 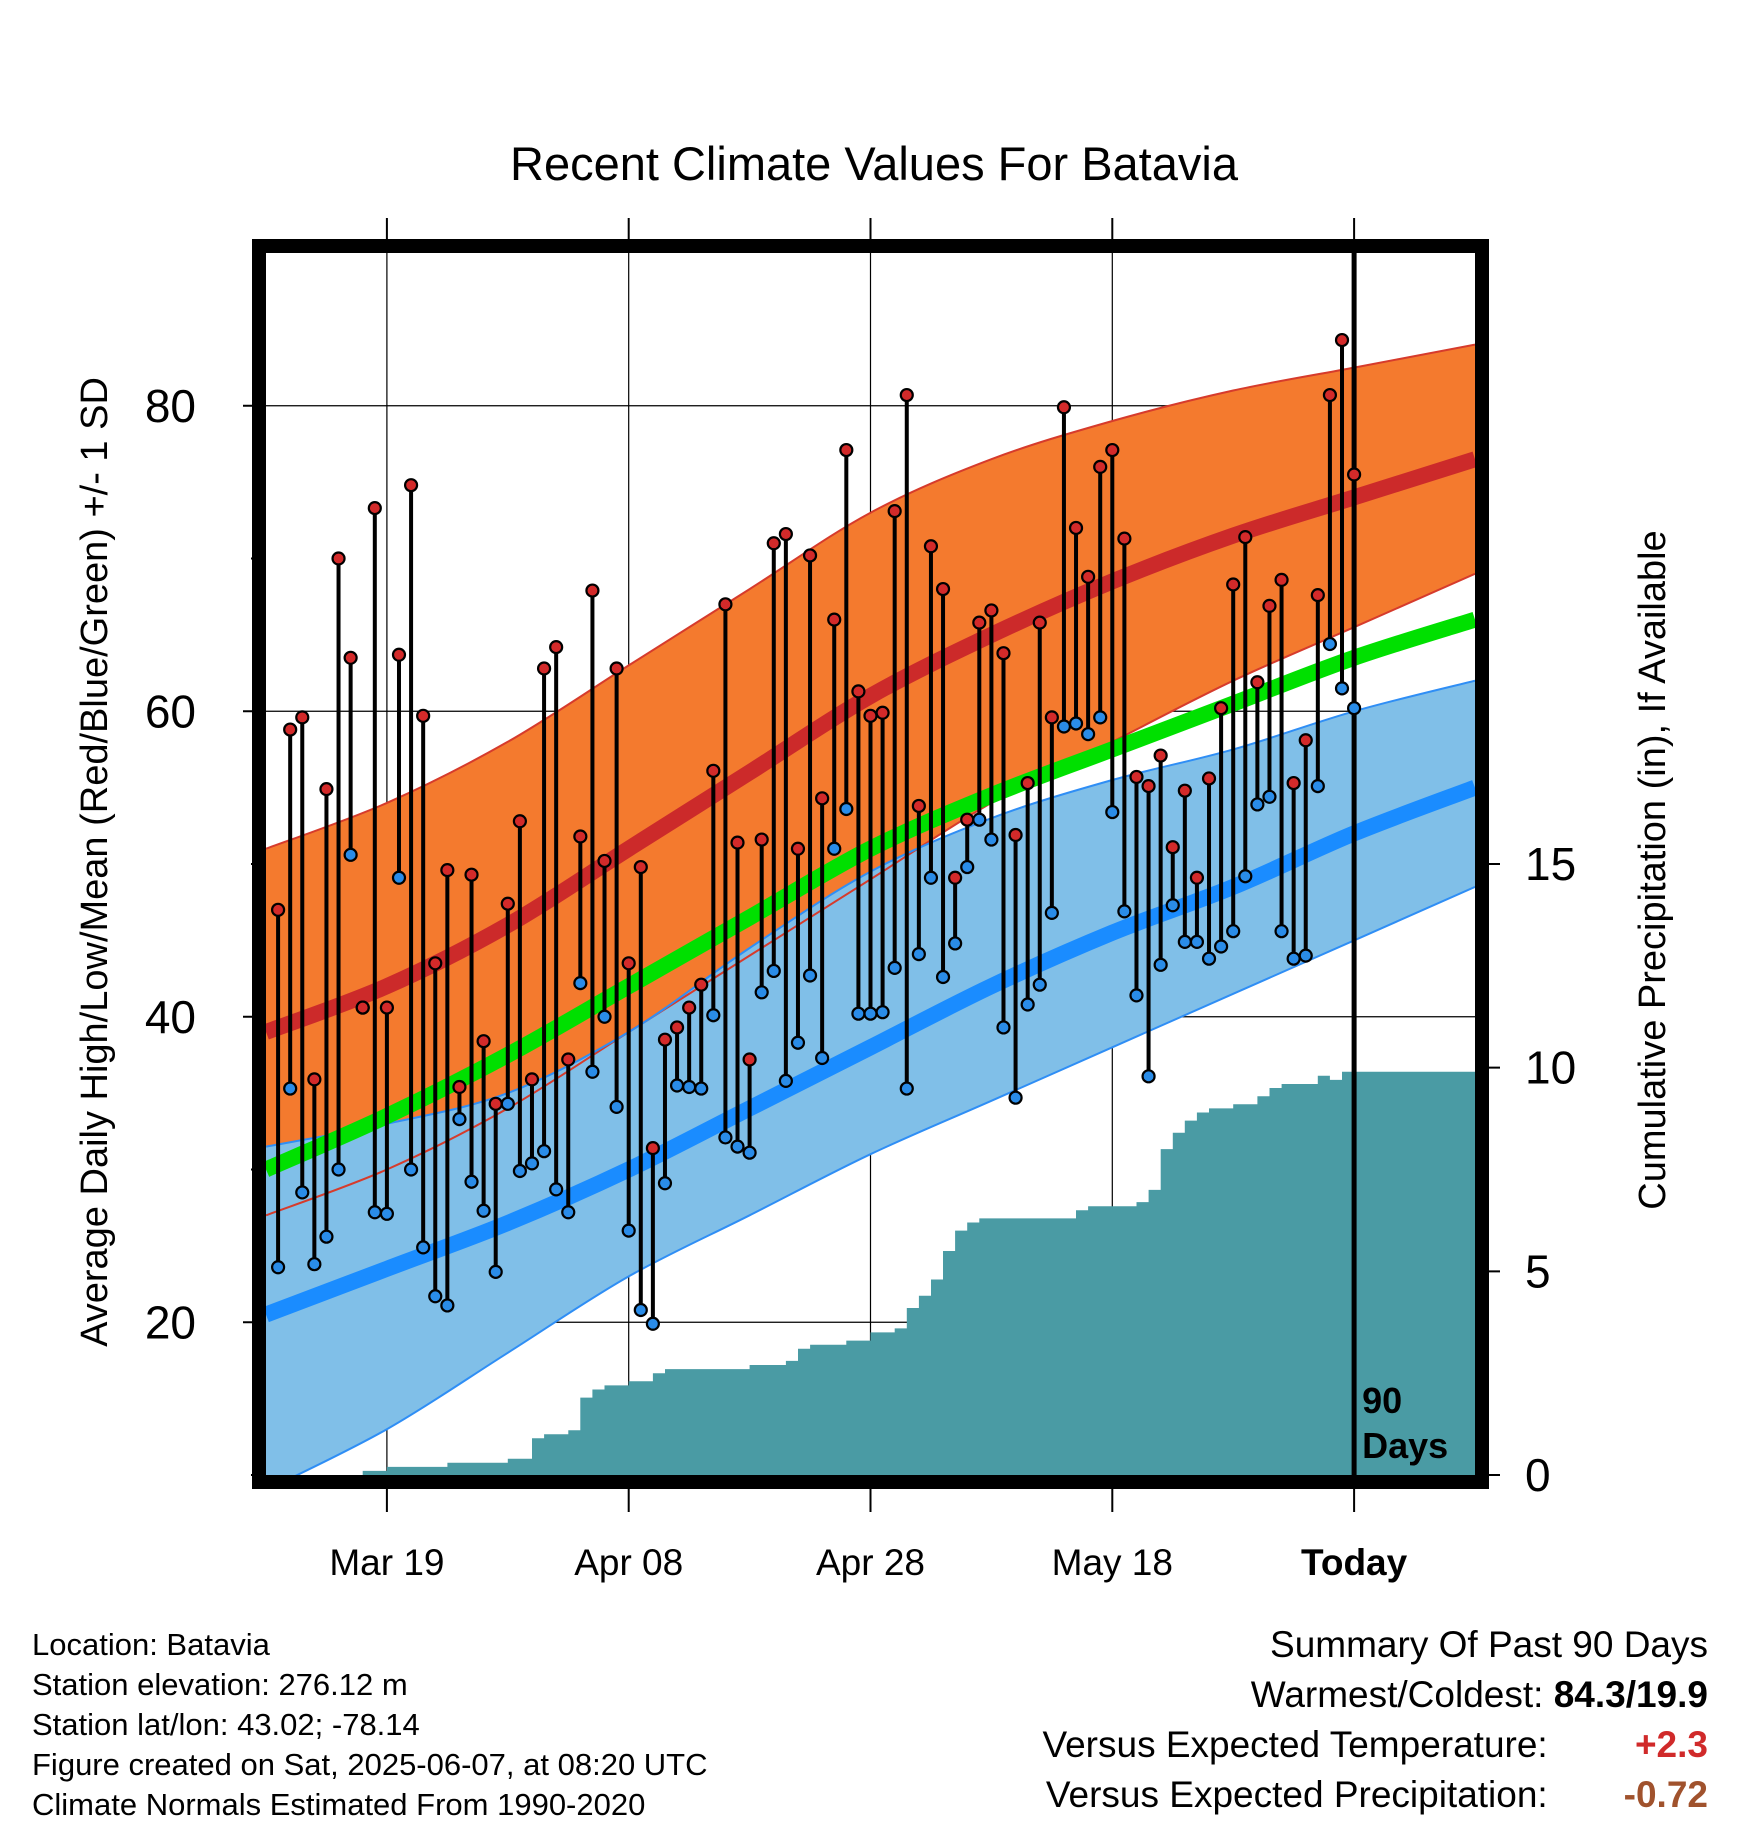 I want to click on precip-anomaly-label: Versus Expected Precipitation:, so click(x=1296, y=1794).